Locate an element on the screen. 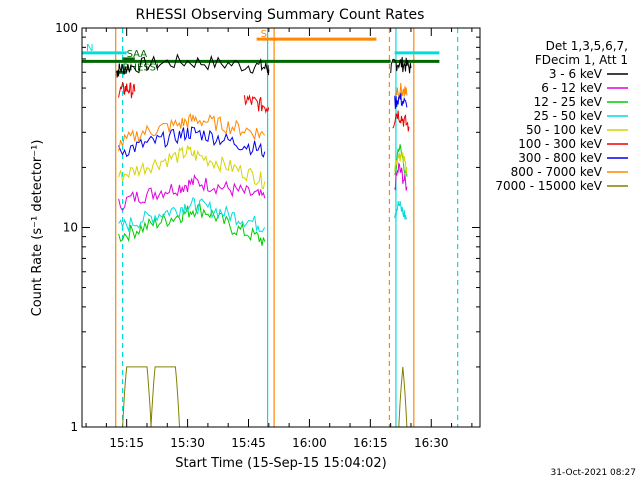 This screenshot has height=484, width=640. x-tick-label-1: 15:15 is located at coordinates (126, 443).